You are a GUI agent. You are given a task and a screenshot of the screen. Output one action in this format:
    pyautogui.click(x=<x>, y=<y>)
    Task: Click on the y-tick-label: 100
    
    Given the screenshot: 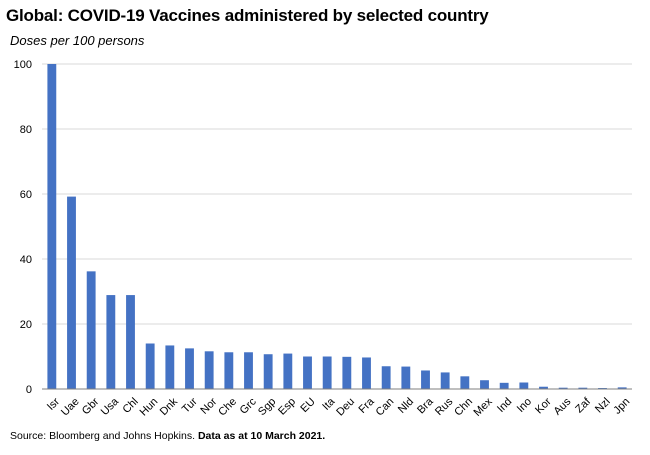 What is the action you would take?
    pyautogui.click(x=23, y=65)
    